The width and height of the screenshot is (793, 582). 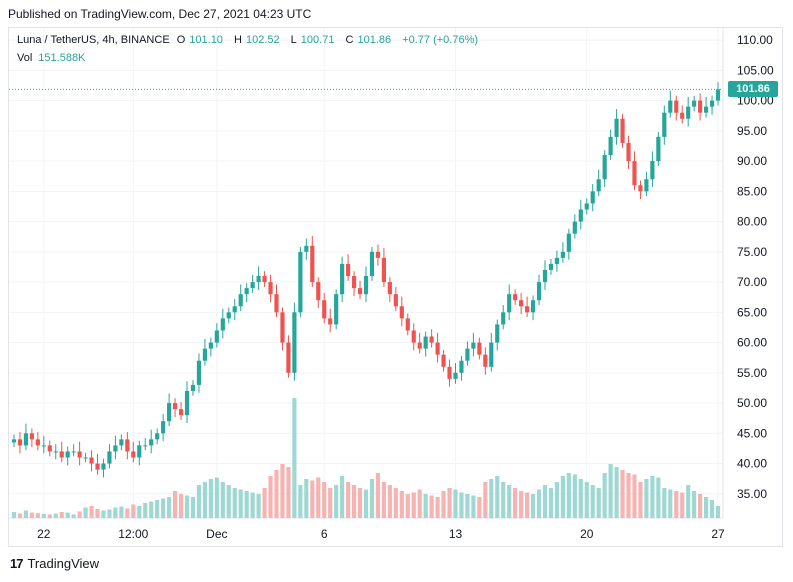 I want to click on tradingview-logo-icon: 17, so click(x=17, y=563).